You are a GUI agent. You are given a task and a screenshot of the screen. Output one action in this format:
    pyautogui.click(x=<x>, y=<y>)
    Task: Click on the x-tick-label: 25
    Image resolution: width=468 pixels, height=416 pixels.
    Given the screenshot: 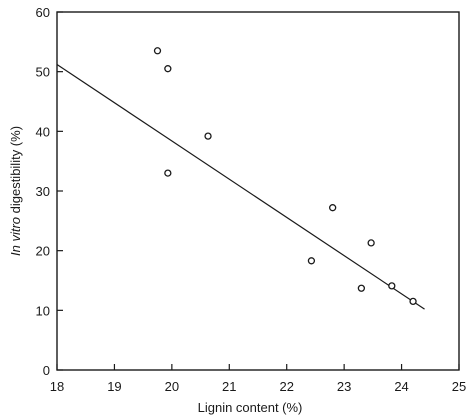 What is the action you would take?
    pyautogui.click(x=459, y=386)
    